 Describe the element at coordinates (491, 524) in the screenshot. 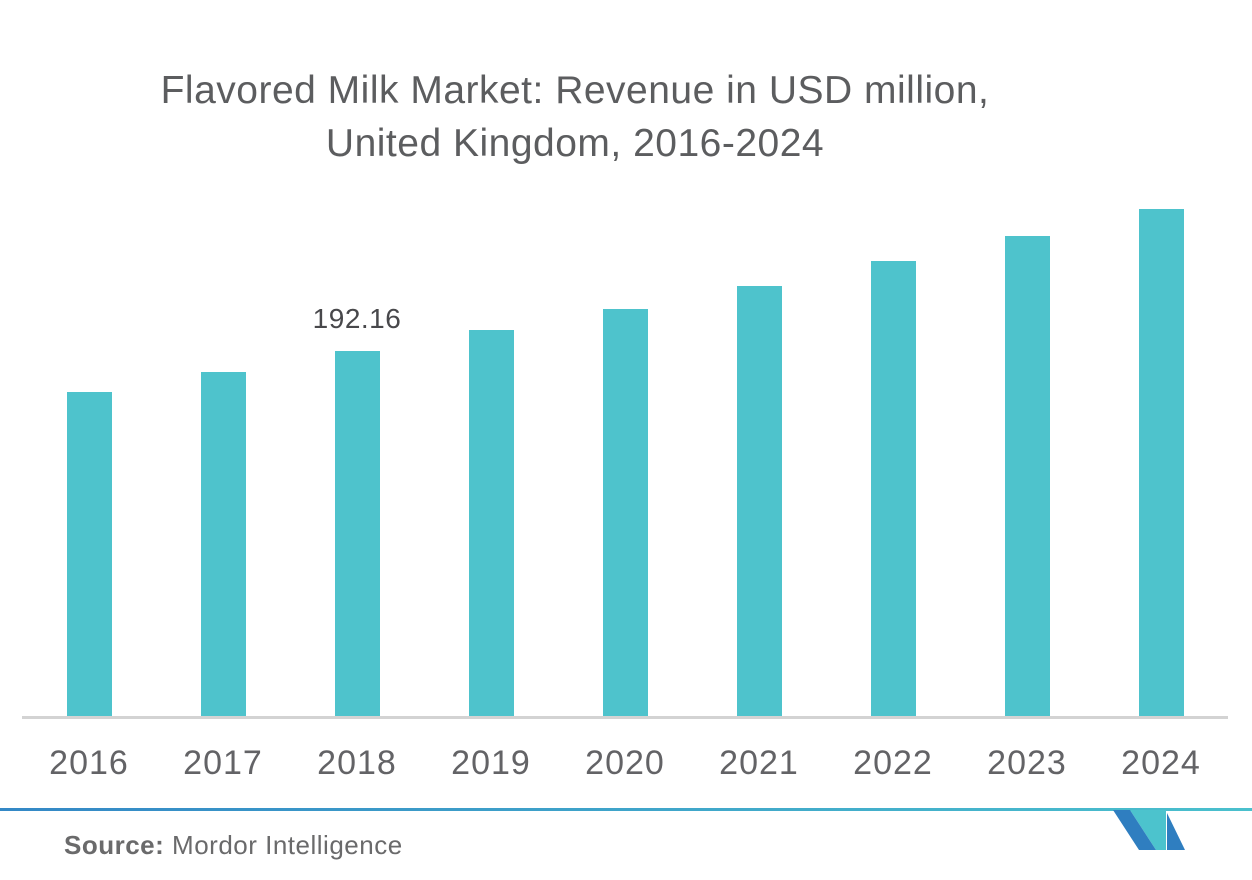

I see `bar-2019` at that location.